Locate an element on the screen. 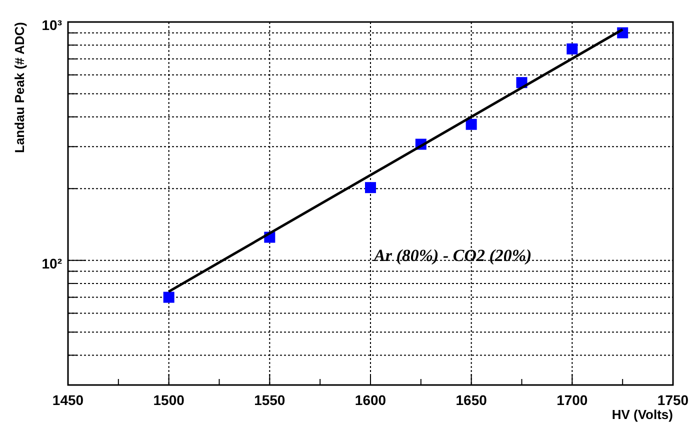 Image resolution: width=694 pixels, height=426 pixels. y-axis-title: Landau Peak (# ADC) is located at coordinates (19, 87).